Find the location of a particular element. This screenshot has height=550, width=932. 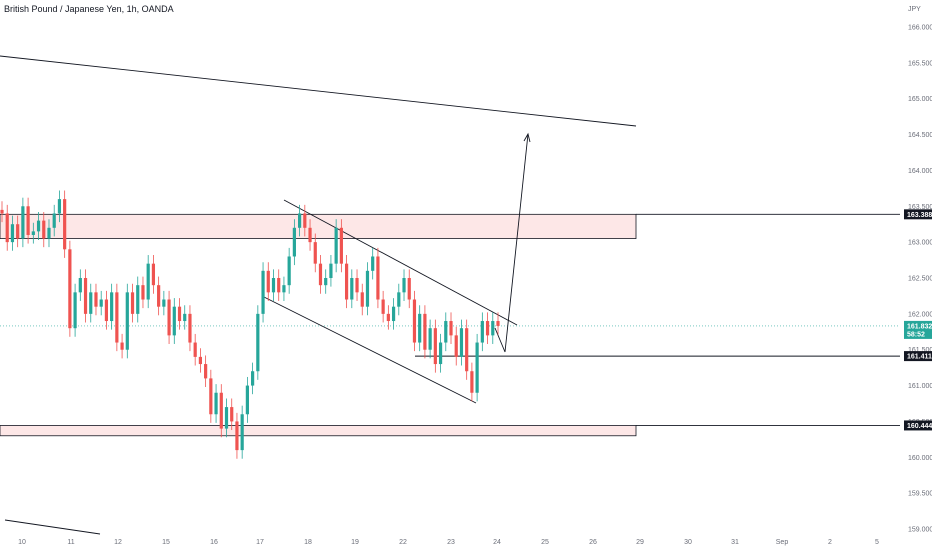

y-tick-label: 161.500 is located at coordinates (920, 350).